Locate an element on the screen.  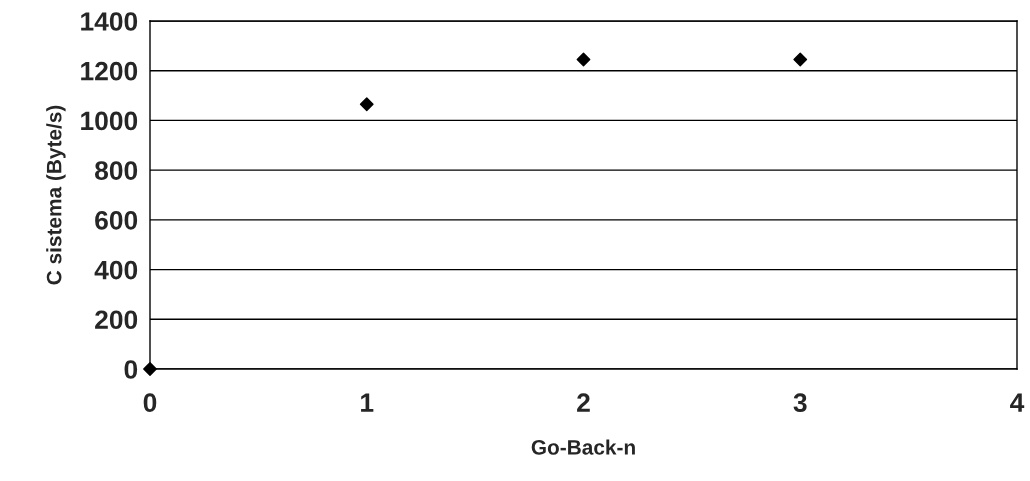
y-tick-label: 800 is located at coordinates (116, 170).